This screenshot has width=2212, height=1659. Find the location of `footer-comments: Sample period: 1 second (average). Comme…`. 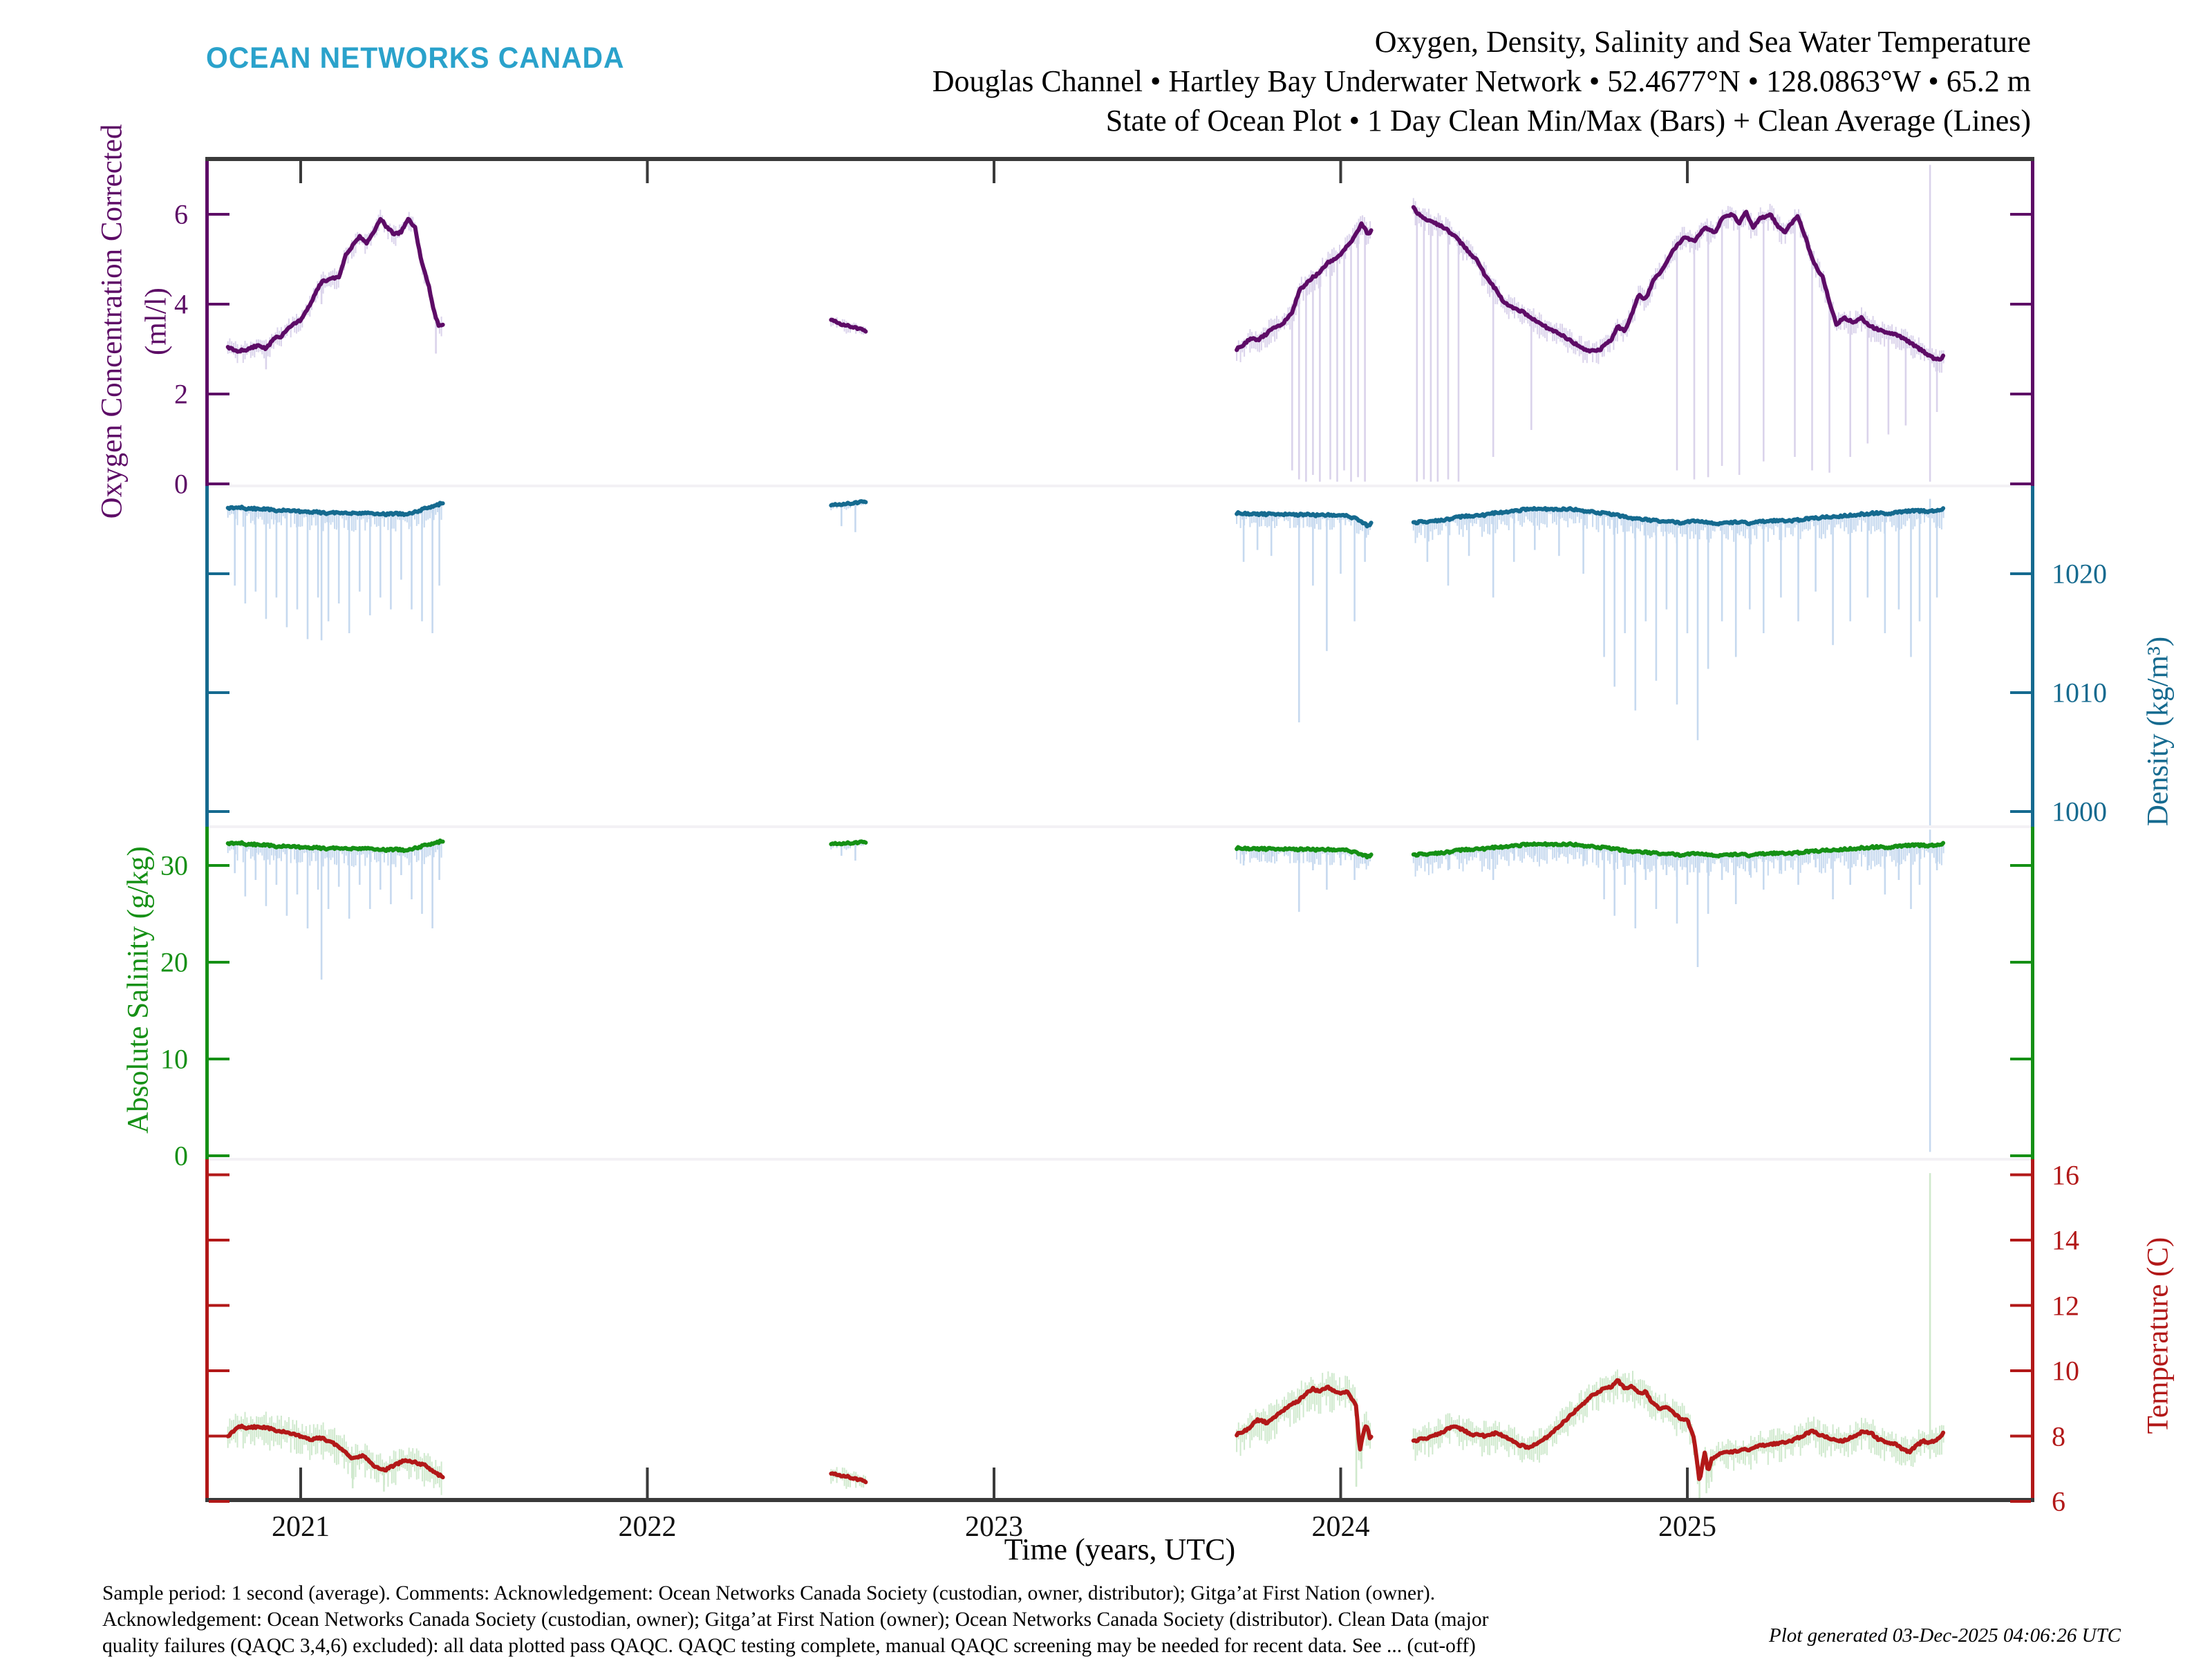

footer-comments: Sample period: 1 second (average). Comme… is located at coordinates (931, 1619).